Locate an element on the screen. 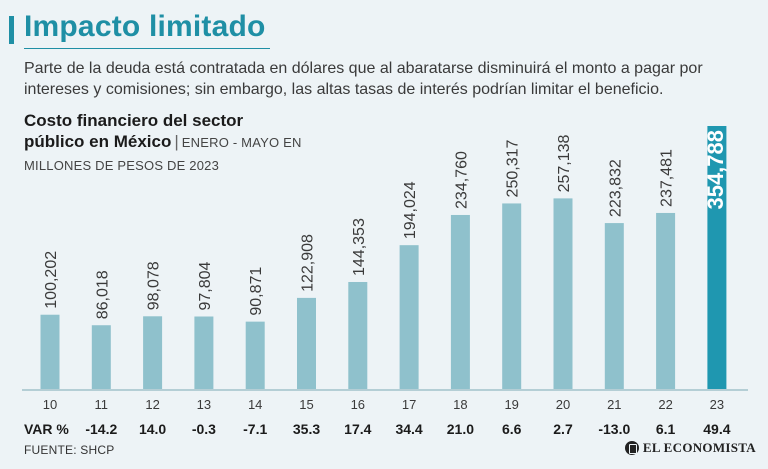 Image resolution: width=768 pixels, height=469 pixels. var-value-21: -13.0 is located at coordinates (614, 429).